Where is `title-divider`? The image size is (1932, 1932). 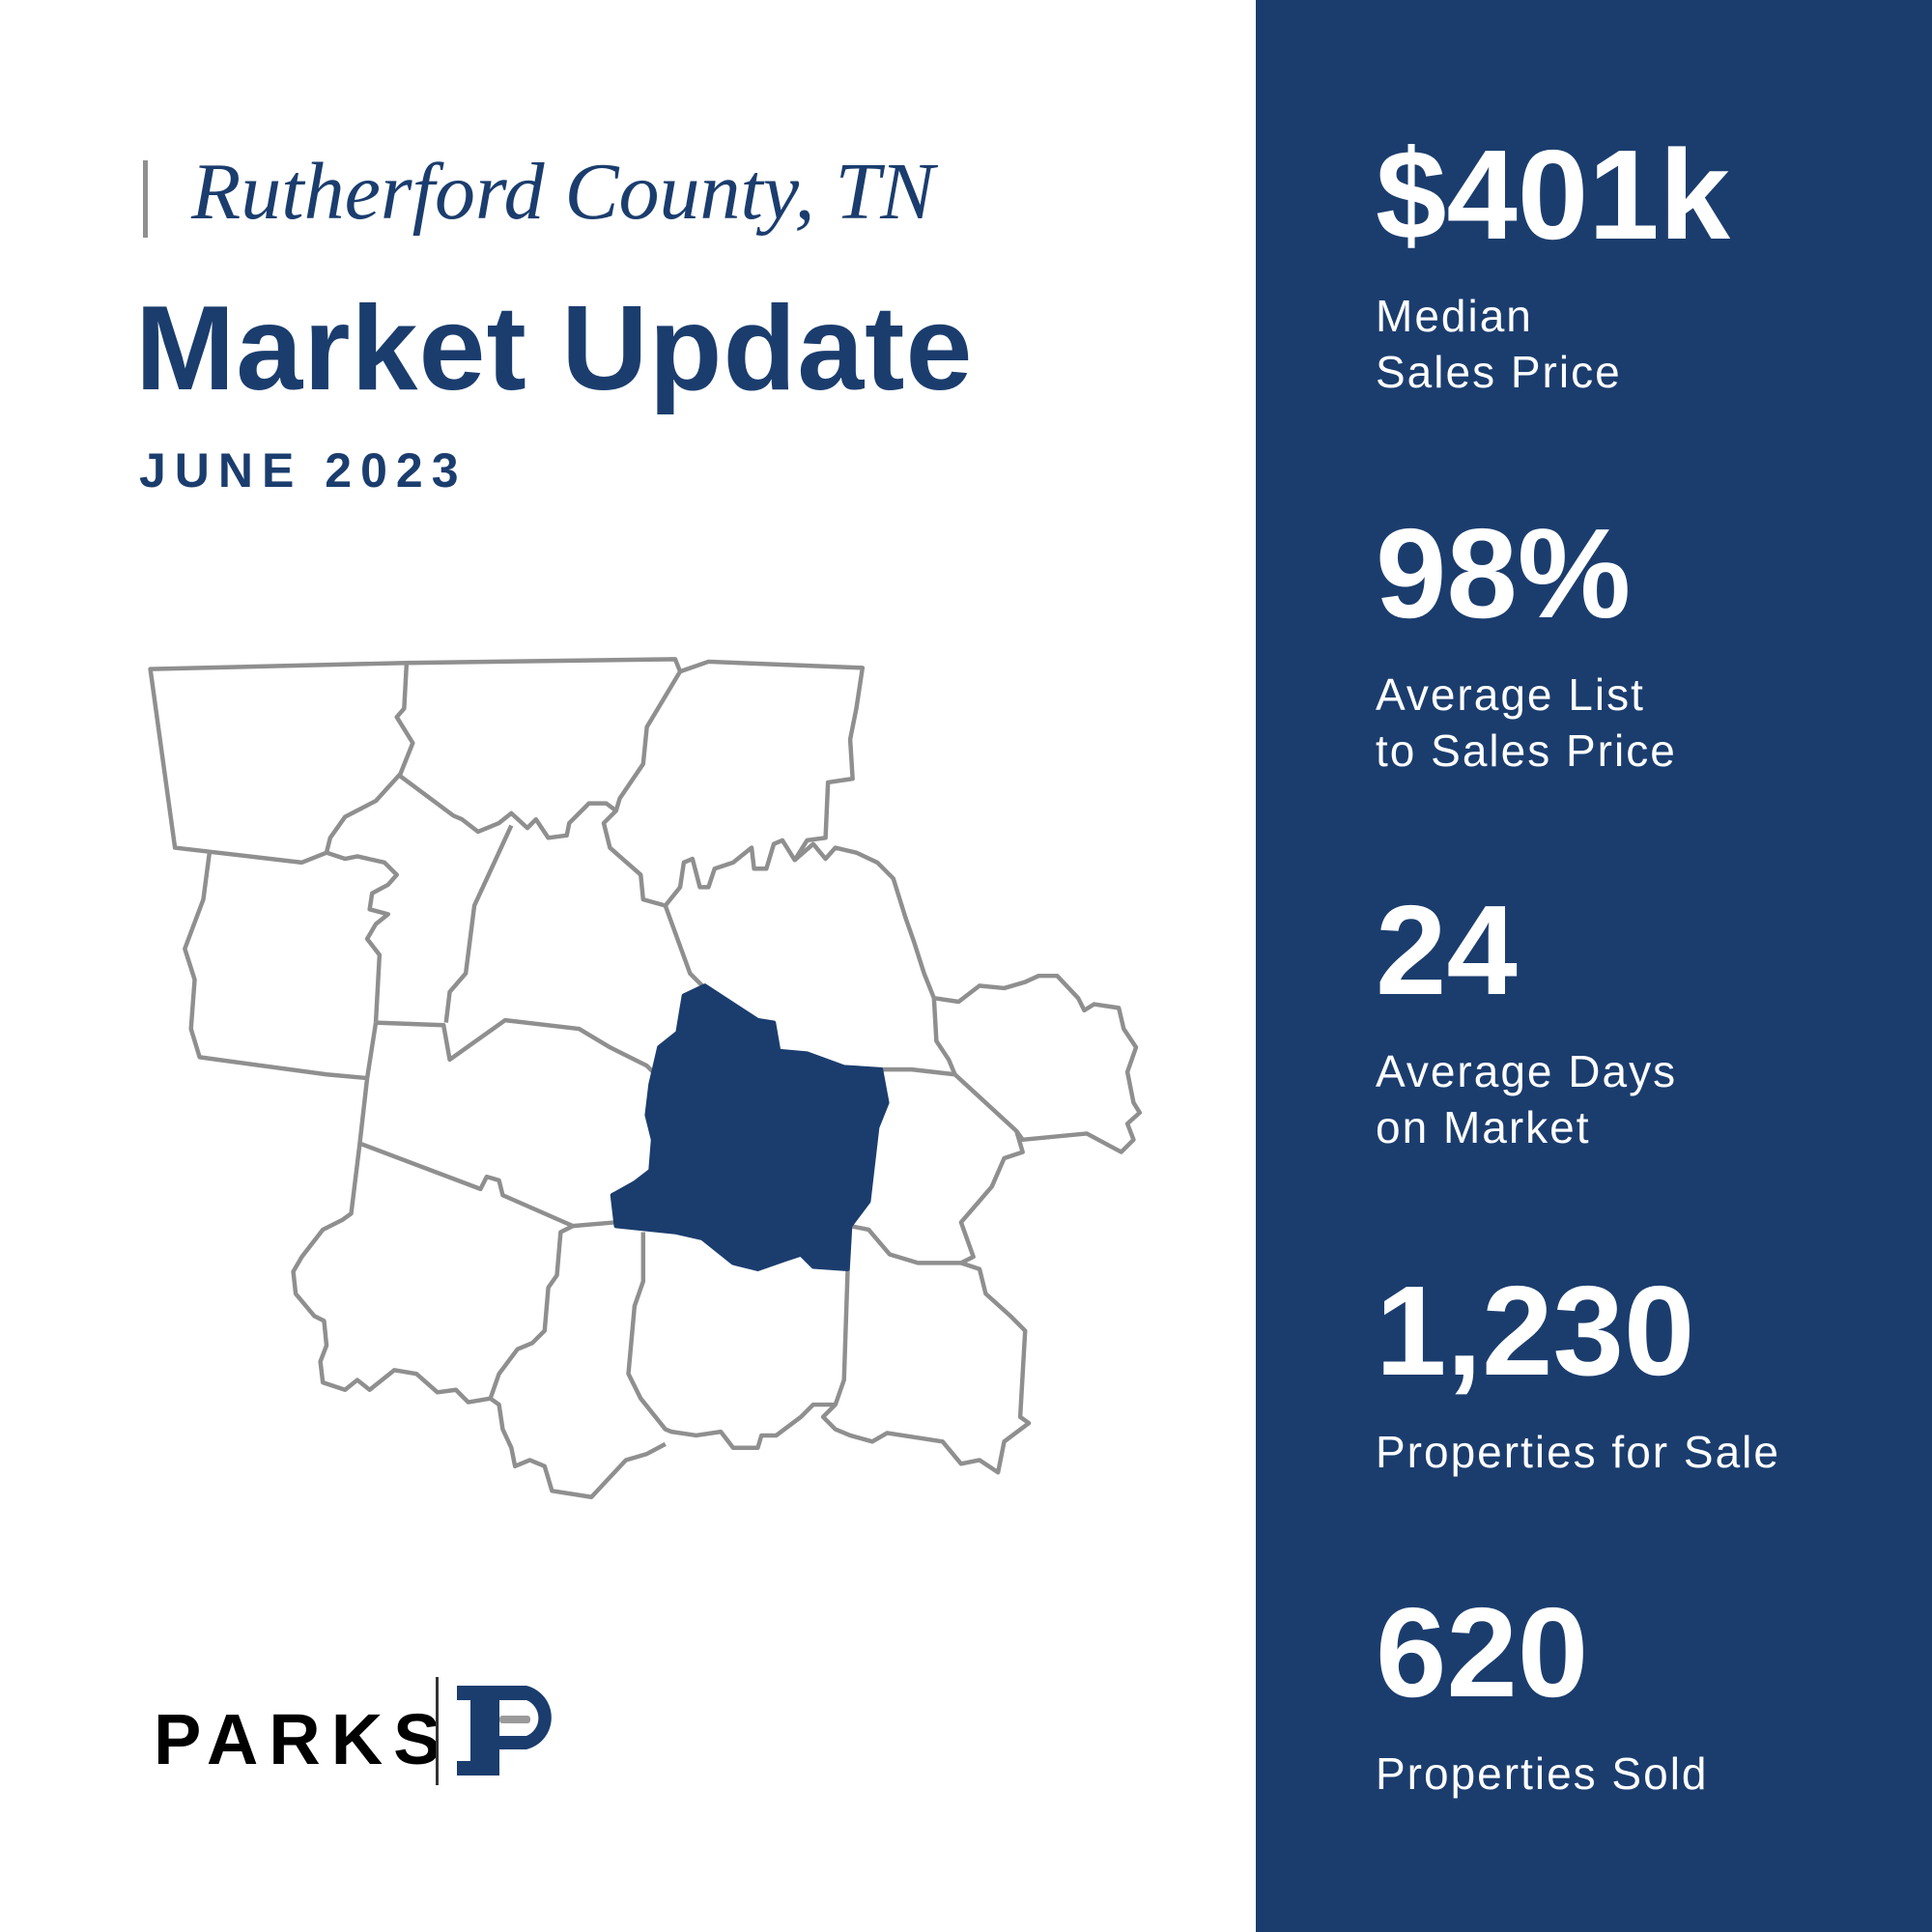
title-divider is located at coordinates (145, 199).